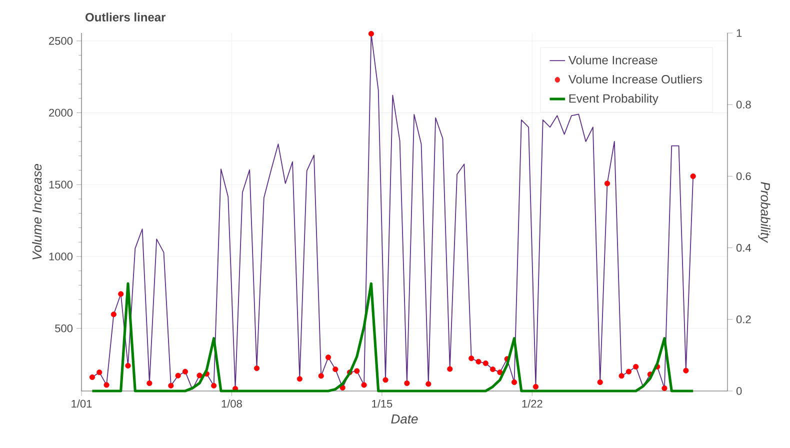 This screenshot has width=790, height=448. I want to click on chart-title: Outliers linear, so click(126, 17).